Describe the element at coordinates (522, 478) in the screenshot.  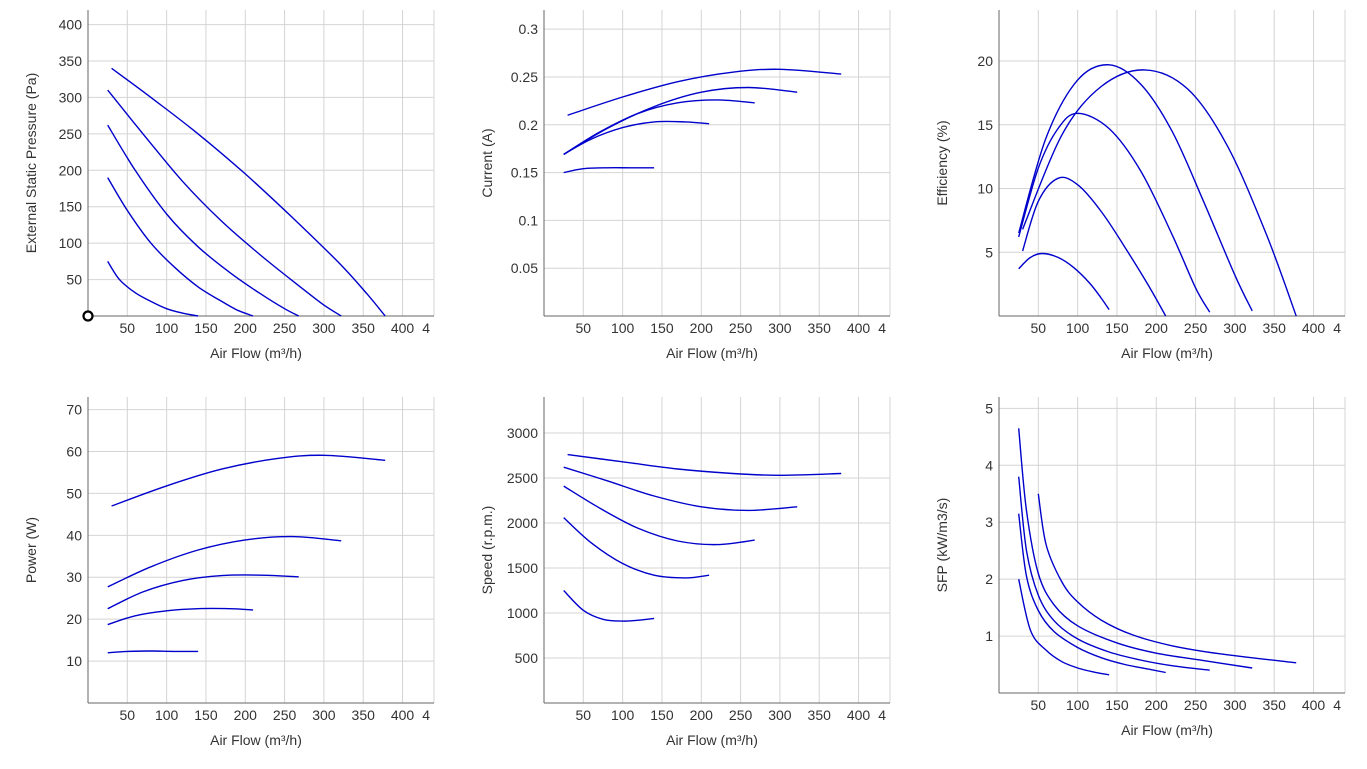
I see `y-tick-label: 2500` at that location.